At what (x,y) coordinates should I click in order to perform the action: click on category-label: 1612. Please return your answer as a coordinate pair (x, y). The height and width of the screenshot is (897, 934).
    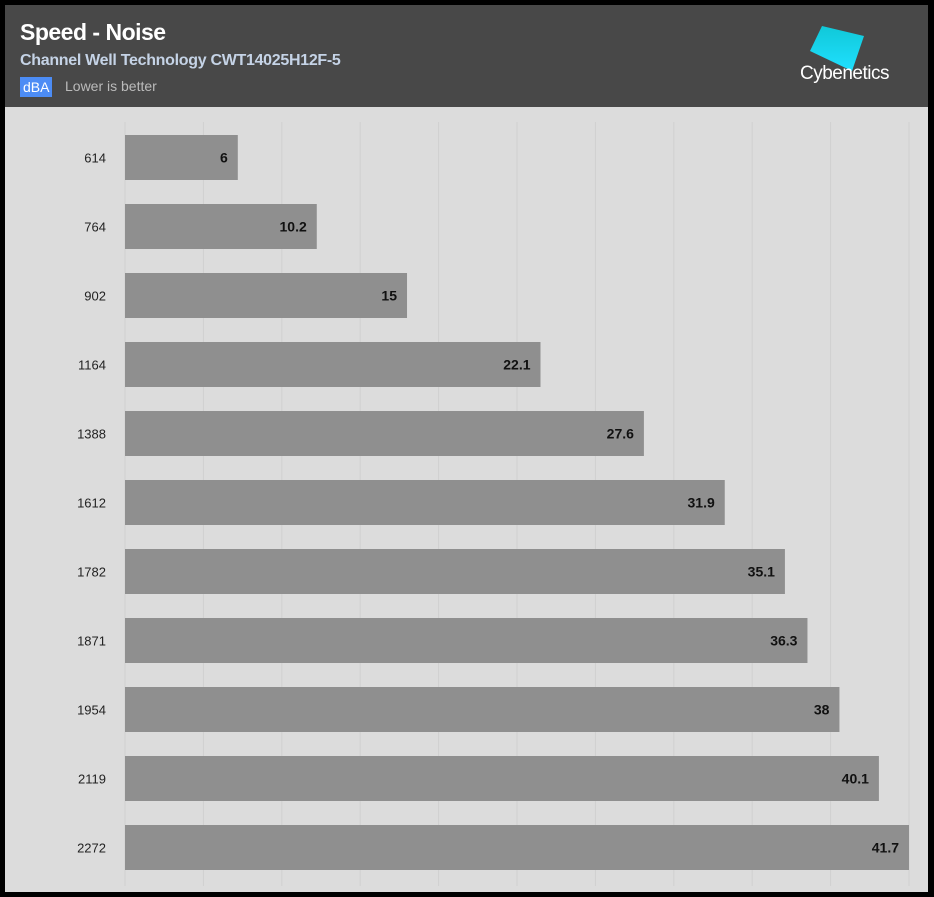
    Looking at the image, I should click on (91, 503).